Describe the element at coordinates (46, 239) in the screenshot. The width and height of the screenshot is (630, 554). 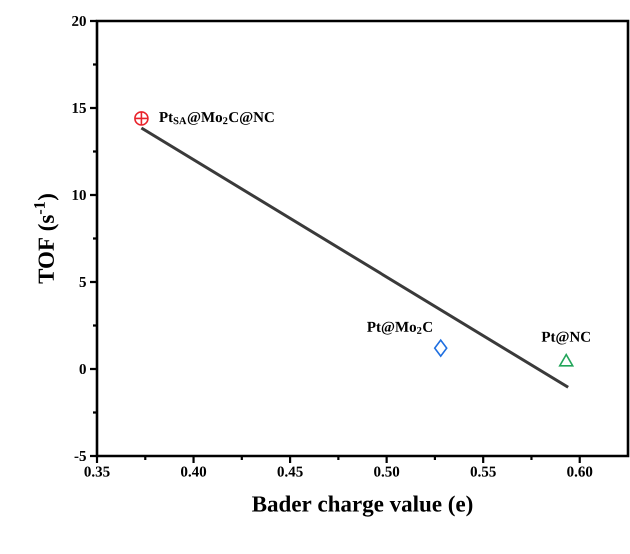
I see `y-axis-title: TOF (s$^{-1}$)` at that location.